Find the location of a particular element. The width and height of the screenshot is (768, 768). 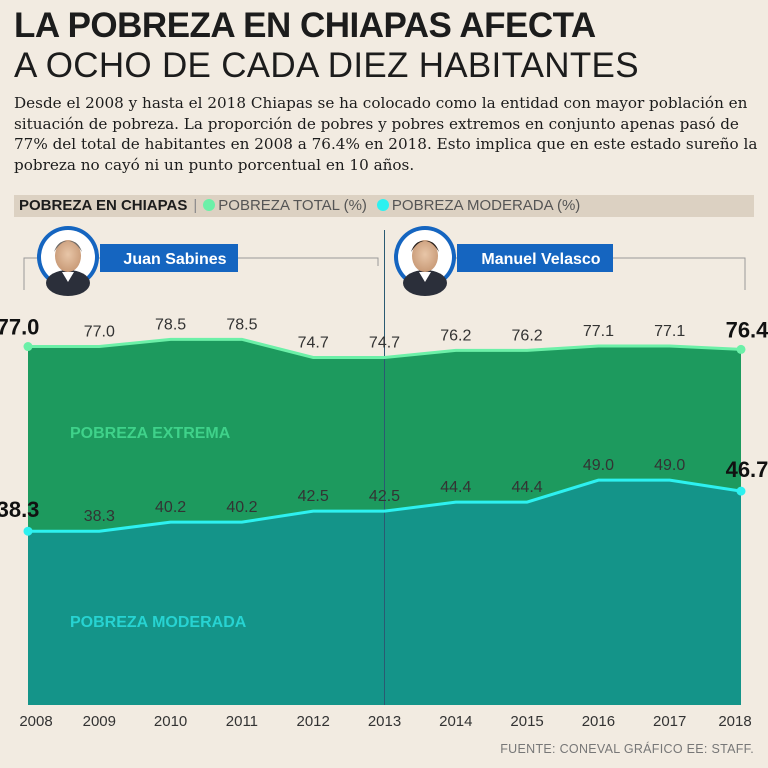

x-tick-2013: 2013 is located at coordinates (384, 721).